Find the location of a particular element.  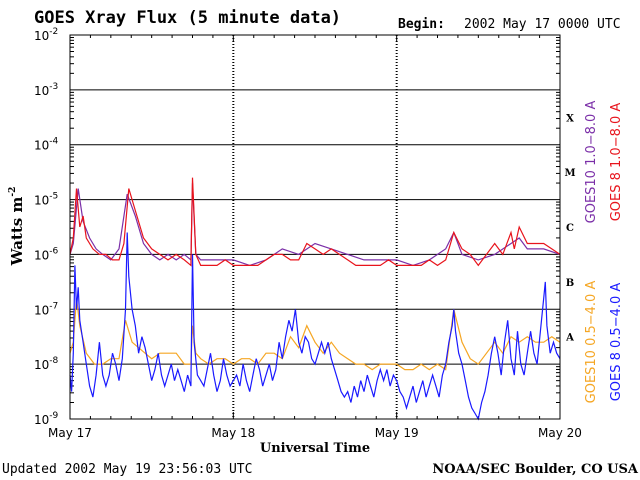

y-tick-label: 10⁻⁵ is located at coordinates (46, 200).